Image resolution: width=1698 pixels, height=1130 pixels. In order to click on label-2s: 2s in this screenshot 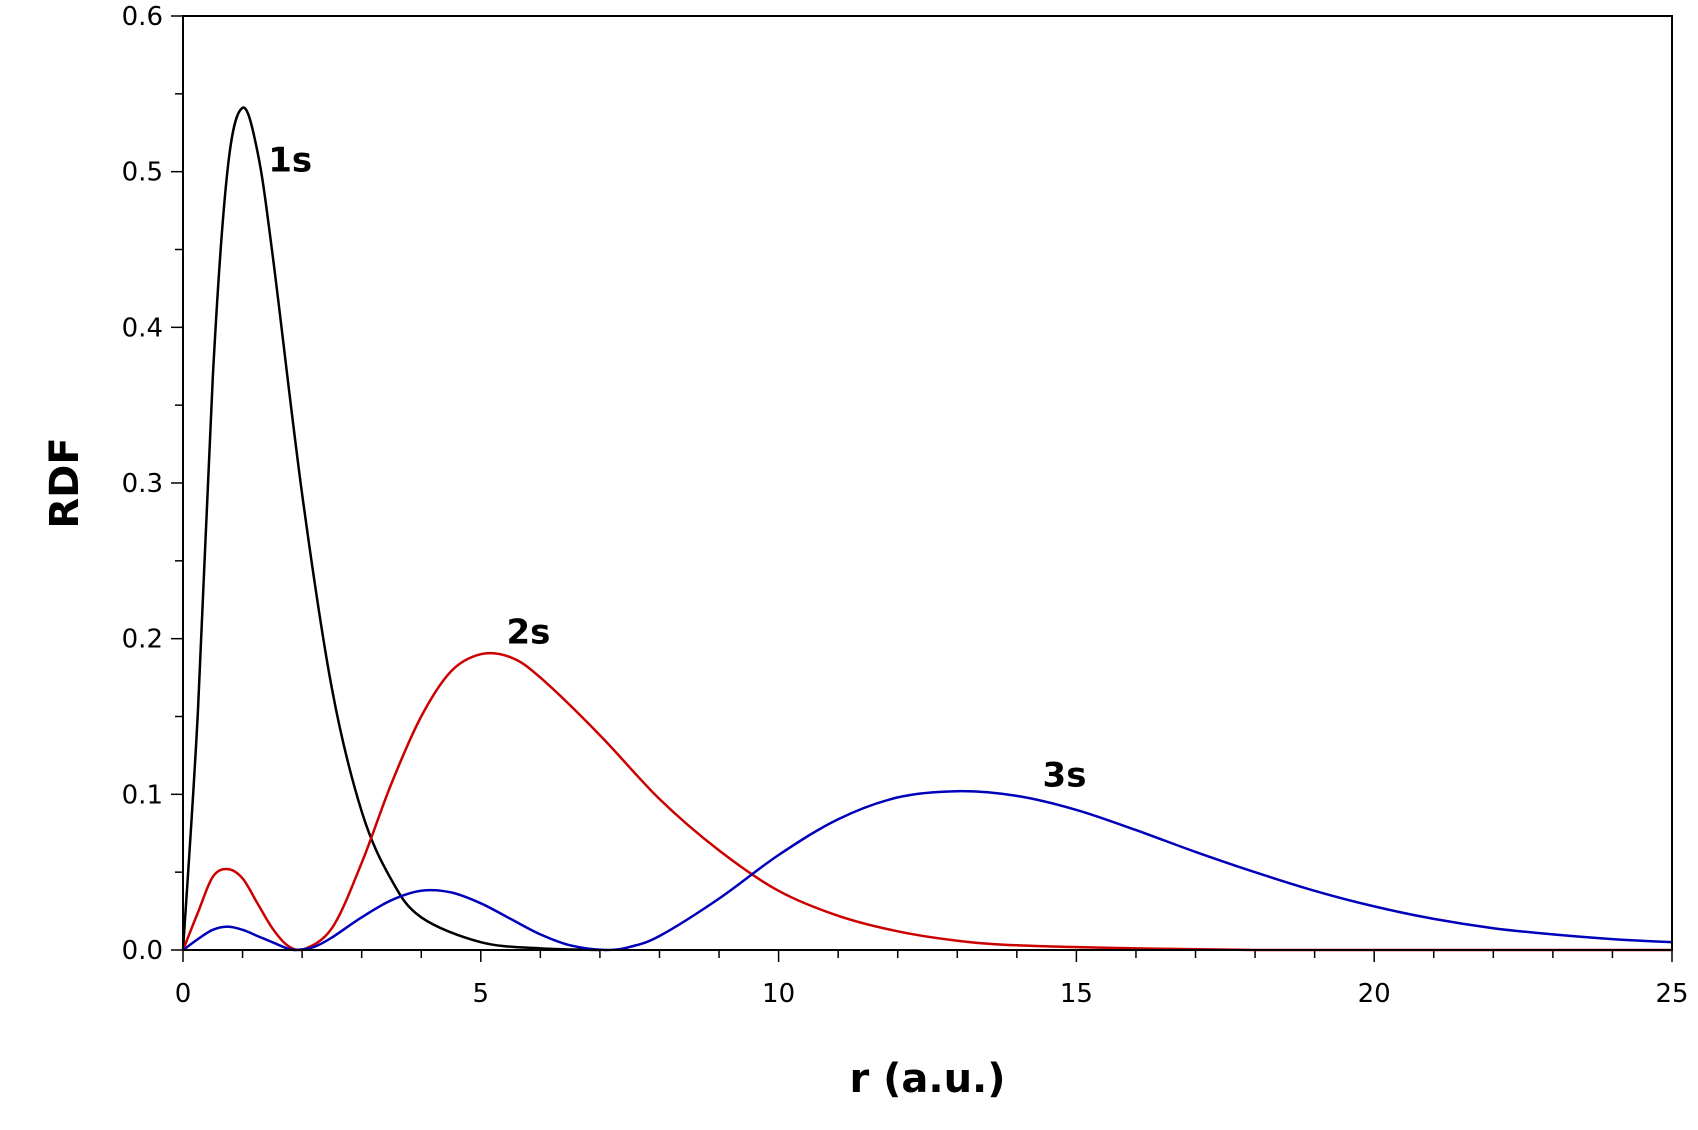, I will do `click(528, 632)`.